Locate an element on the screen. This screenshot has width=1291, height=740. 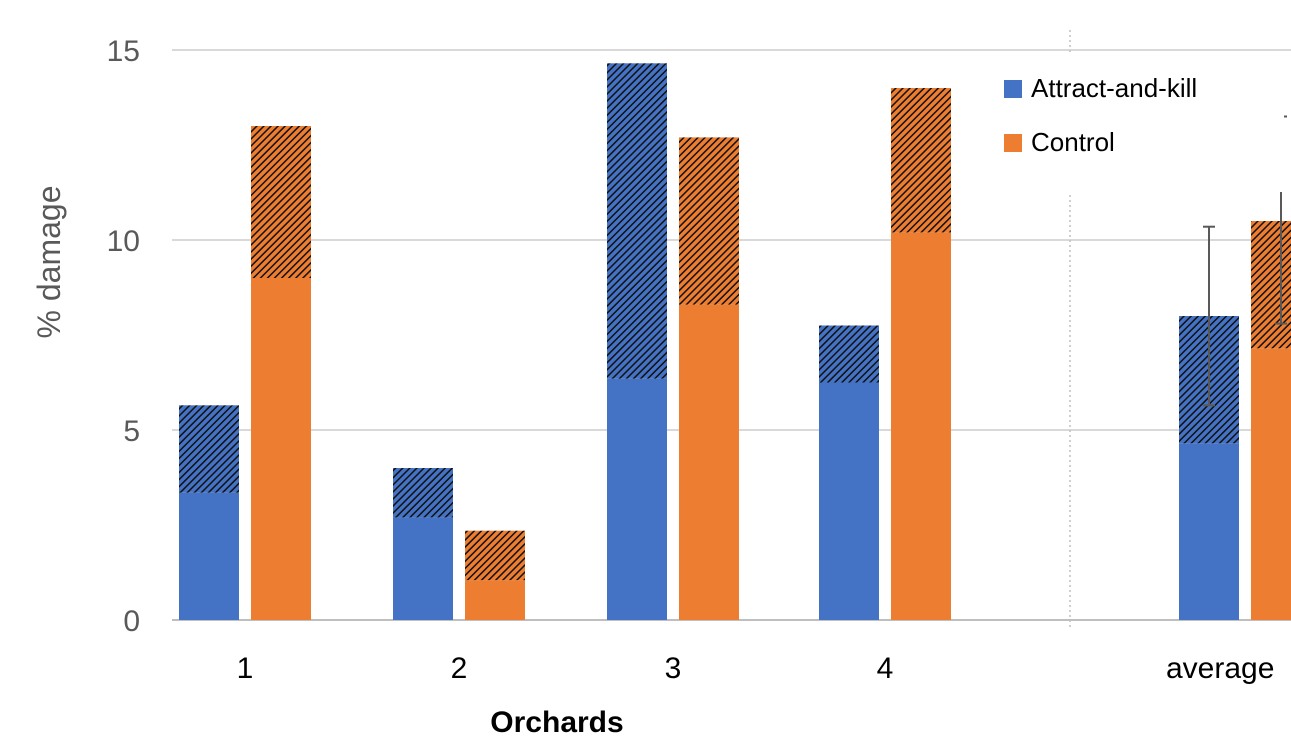
x-tick-labels: 1 2 3 4 average is located at coordinates (756, 668).